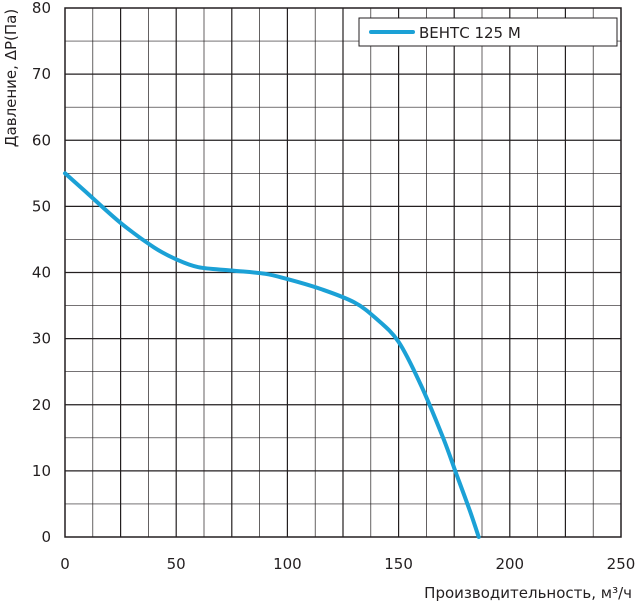 This screenshot has width=636, height=604. I want to click on x-tick-label: 50, so click(176, 564).